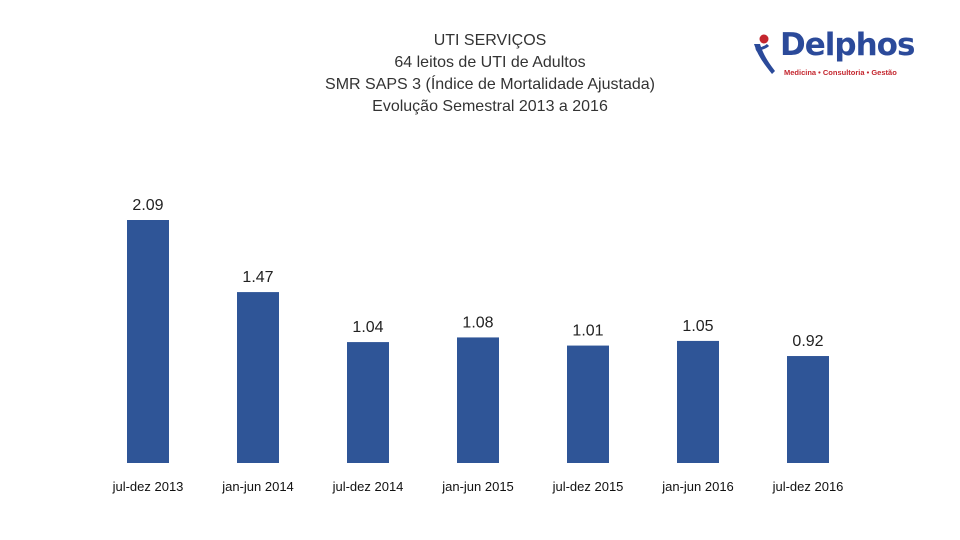 The width and height of the screenshot is (960, 540). Describe the element at coordinates (147, 205) in the screenshot. I see `data-label-0: 2.09` at that location.